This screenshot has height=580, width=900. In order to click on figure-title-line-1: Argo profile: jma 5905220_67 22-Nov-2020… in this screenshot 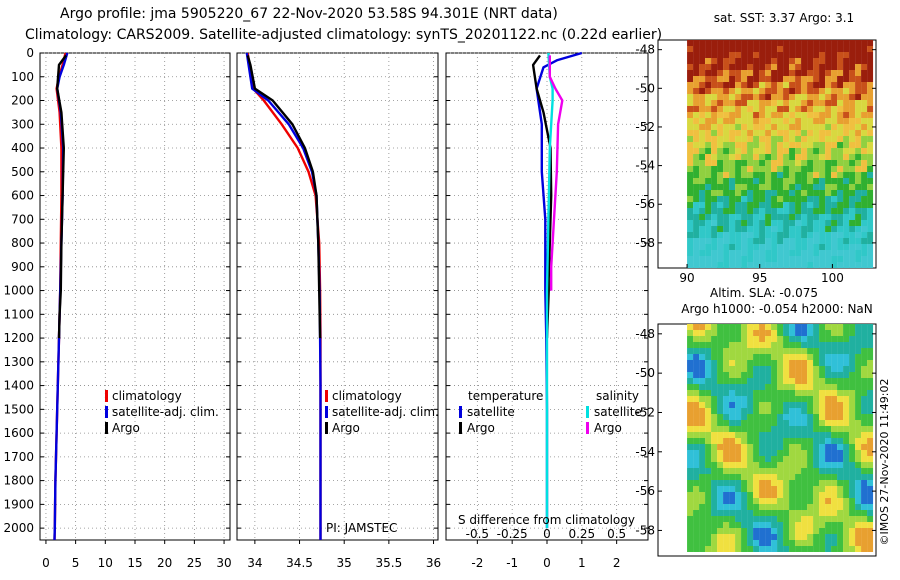, I will do `click(309, 14)`.